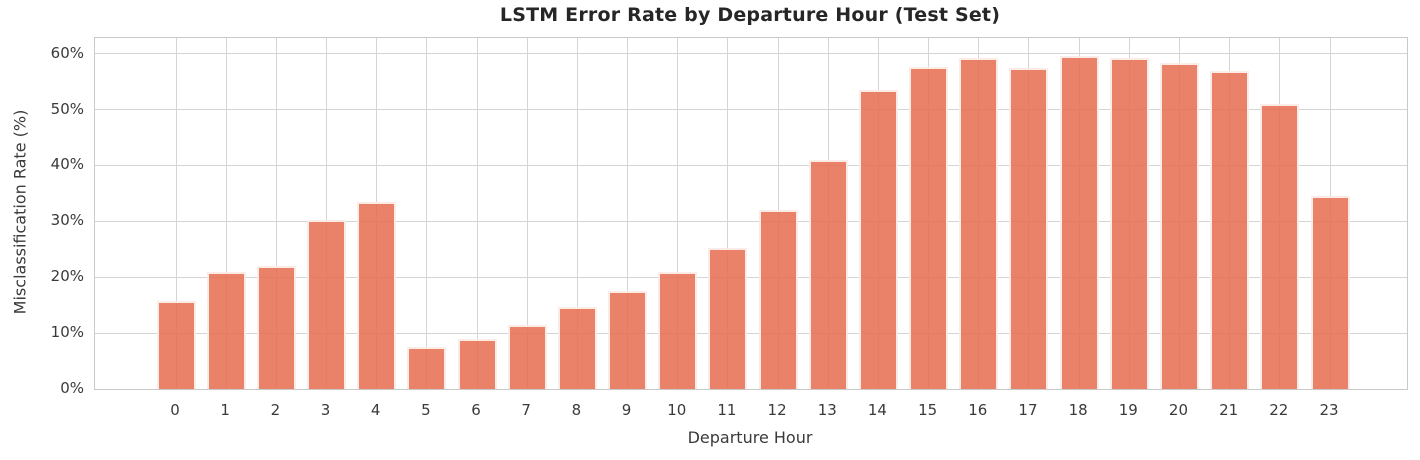 This screenshot has height=460, width=1420. I want to click on x-tick-label: 22, so click(1279, 410).